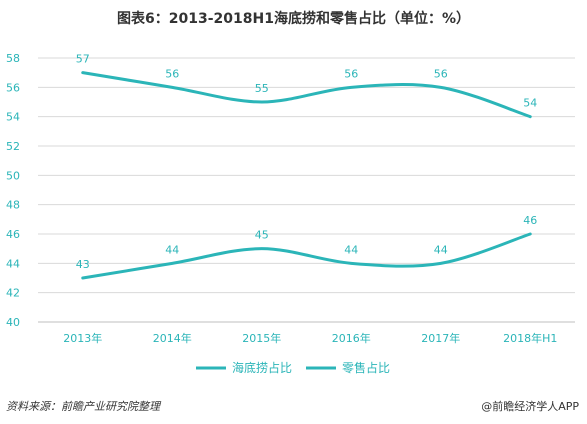  I want to click on legend: 海底捞占比 零售占比, so click(293, 367).